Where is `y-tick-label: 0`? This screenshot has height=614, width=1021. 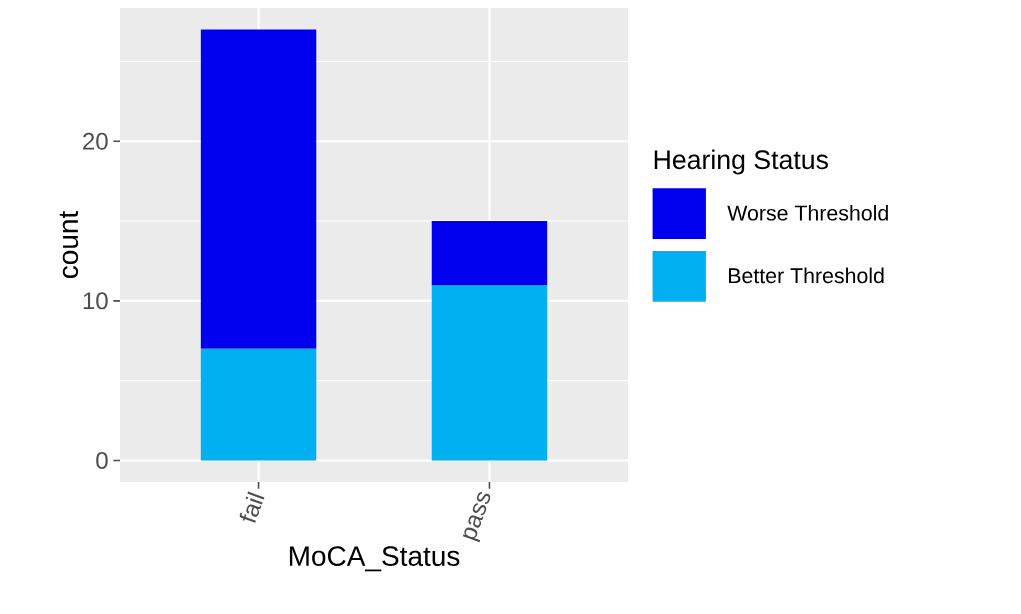 y-tick-label: 0 is located at coordinates (102, 460).